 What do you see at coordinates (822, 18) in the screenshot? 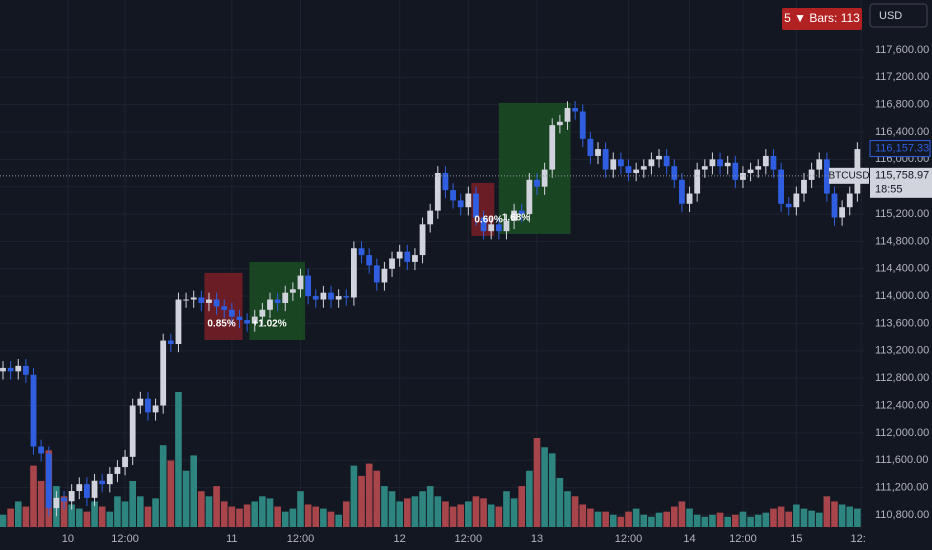
I see `bars-badge: 5 ▼ Bars: 113` at bounding box center [822, 18].